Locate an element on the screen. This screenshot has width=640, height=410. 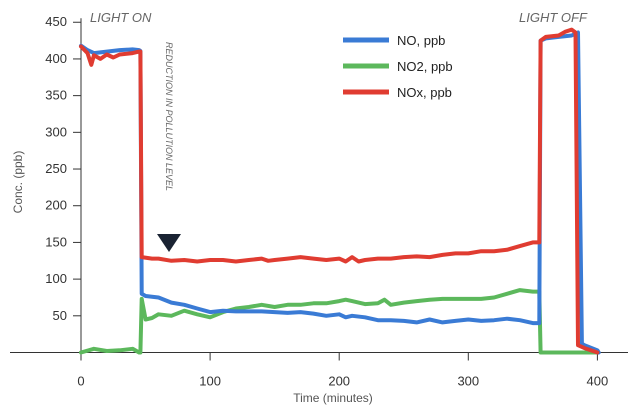
x-tick-label: 100 is located at coordinates (210, 381).